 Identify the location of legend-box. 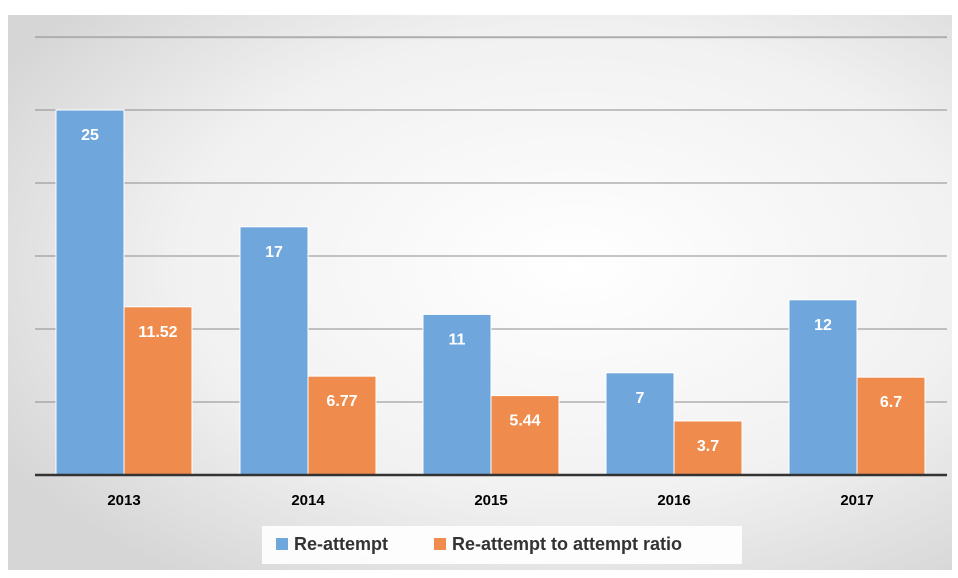
(502, 545).